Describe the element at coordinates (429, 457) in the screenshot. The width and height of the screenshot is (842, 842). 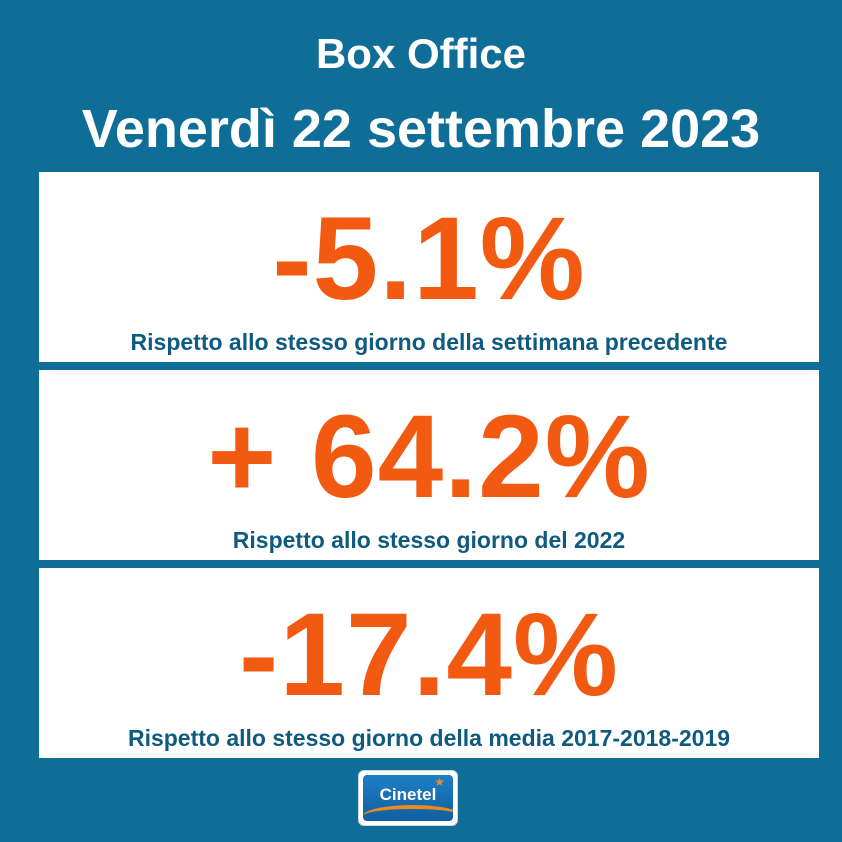
I see `stat-value: + 64.2%` at that location.